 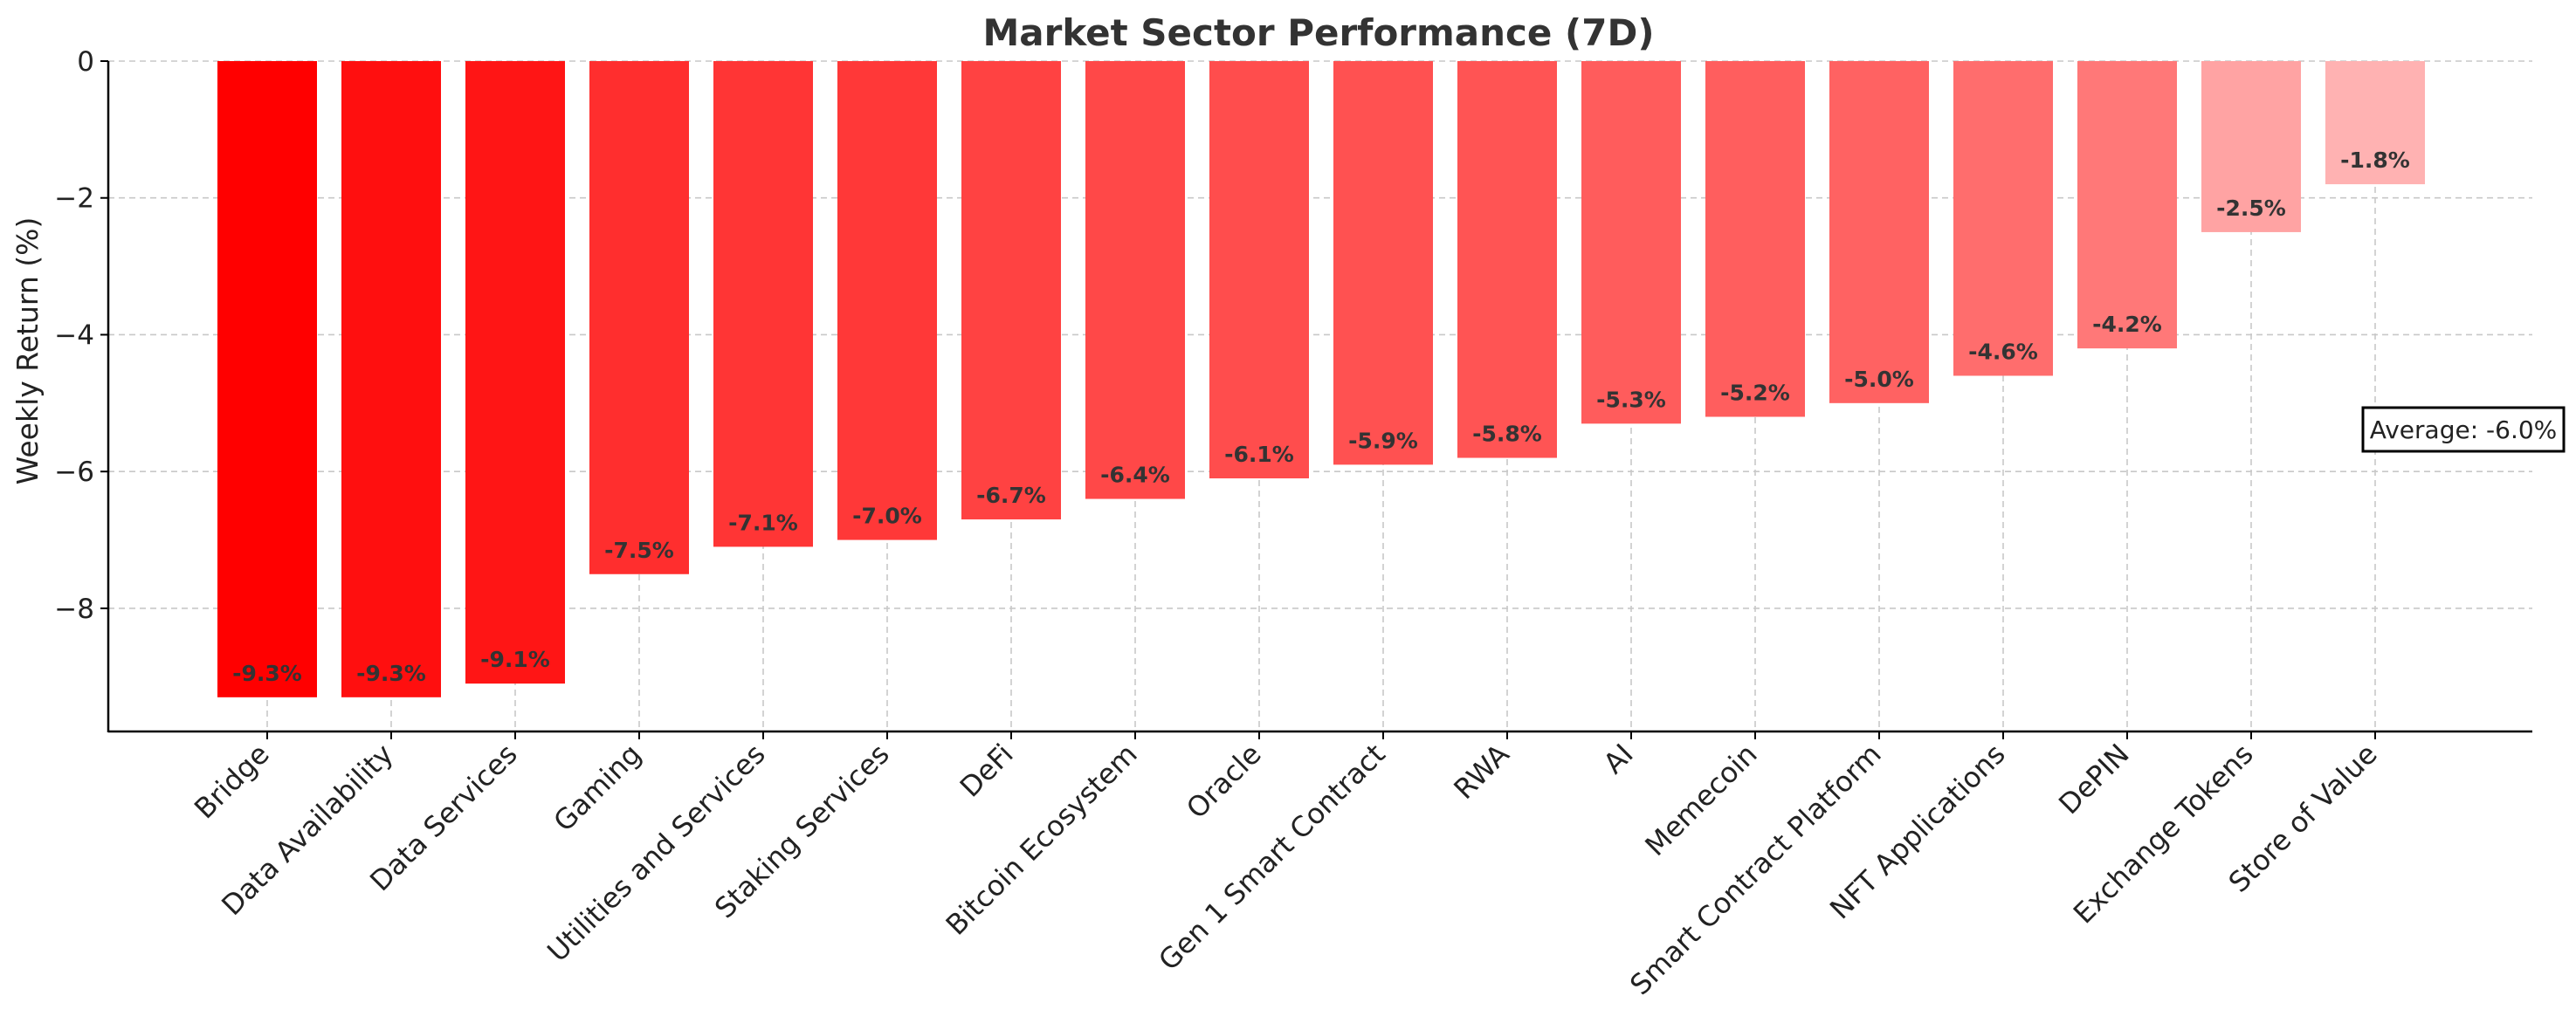 I want to click on average-annotation-text: Average: -6.0%, so click(x=2464, y=429).